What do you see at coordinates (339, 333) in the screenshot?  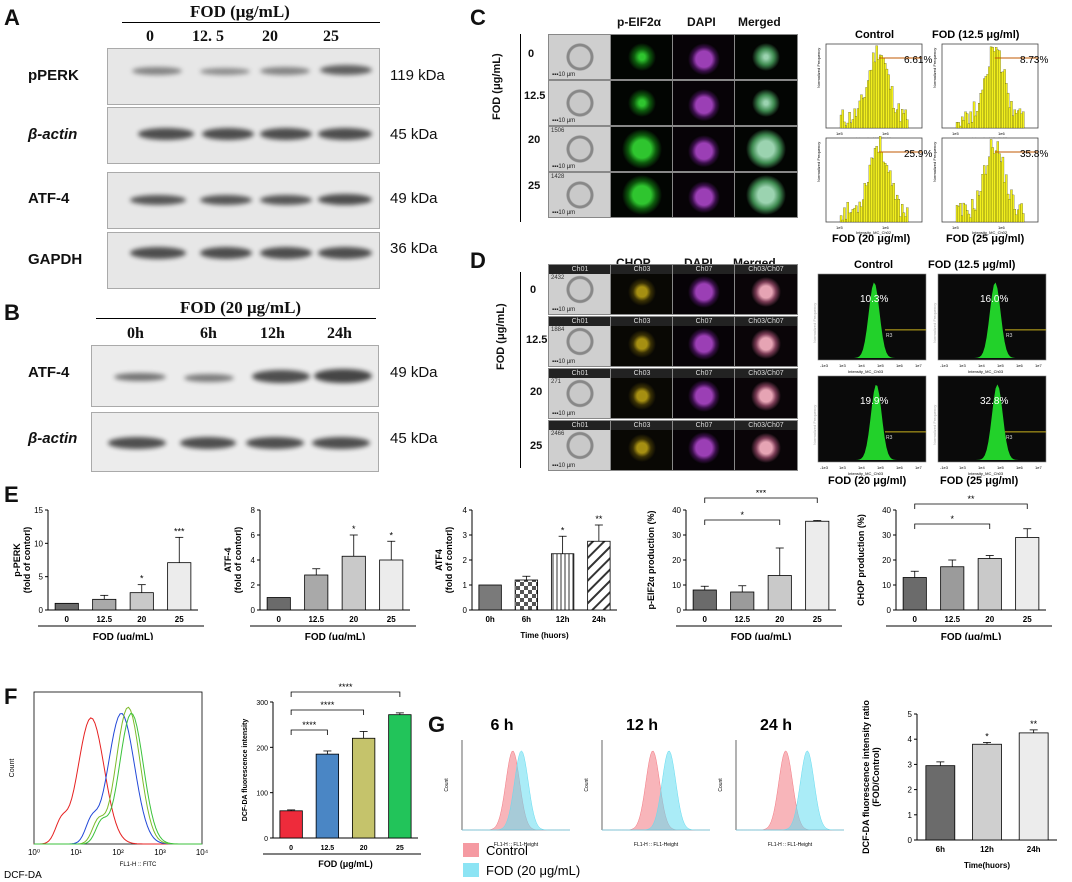 I see `time-24h: 24h` at bounding box center [339, 333].